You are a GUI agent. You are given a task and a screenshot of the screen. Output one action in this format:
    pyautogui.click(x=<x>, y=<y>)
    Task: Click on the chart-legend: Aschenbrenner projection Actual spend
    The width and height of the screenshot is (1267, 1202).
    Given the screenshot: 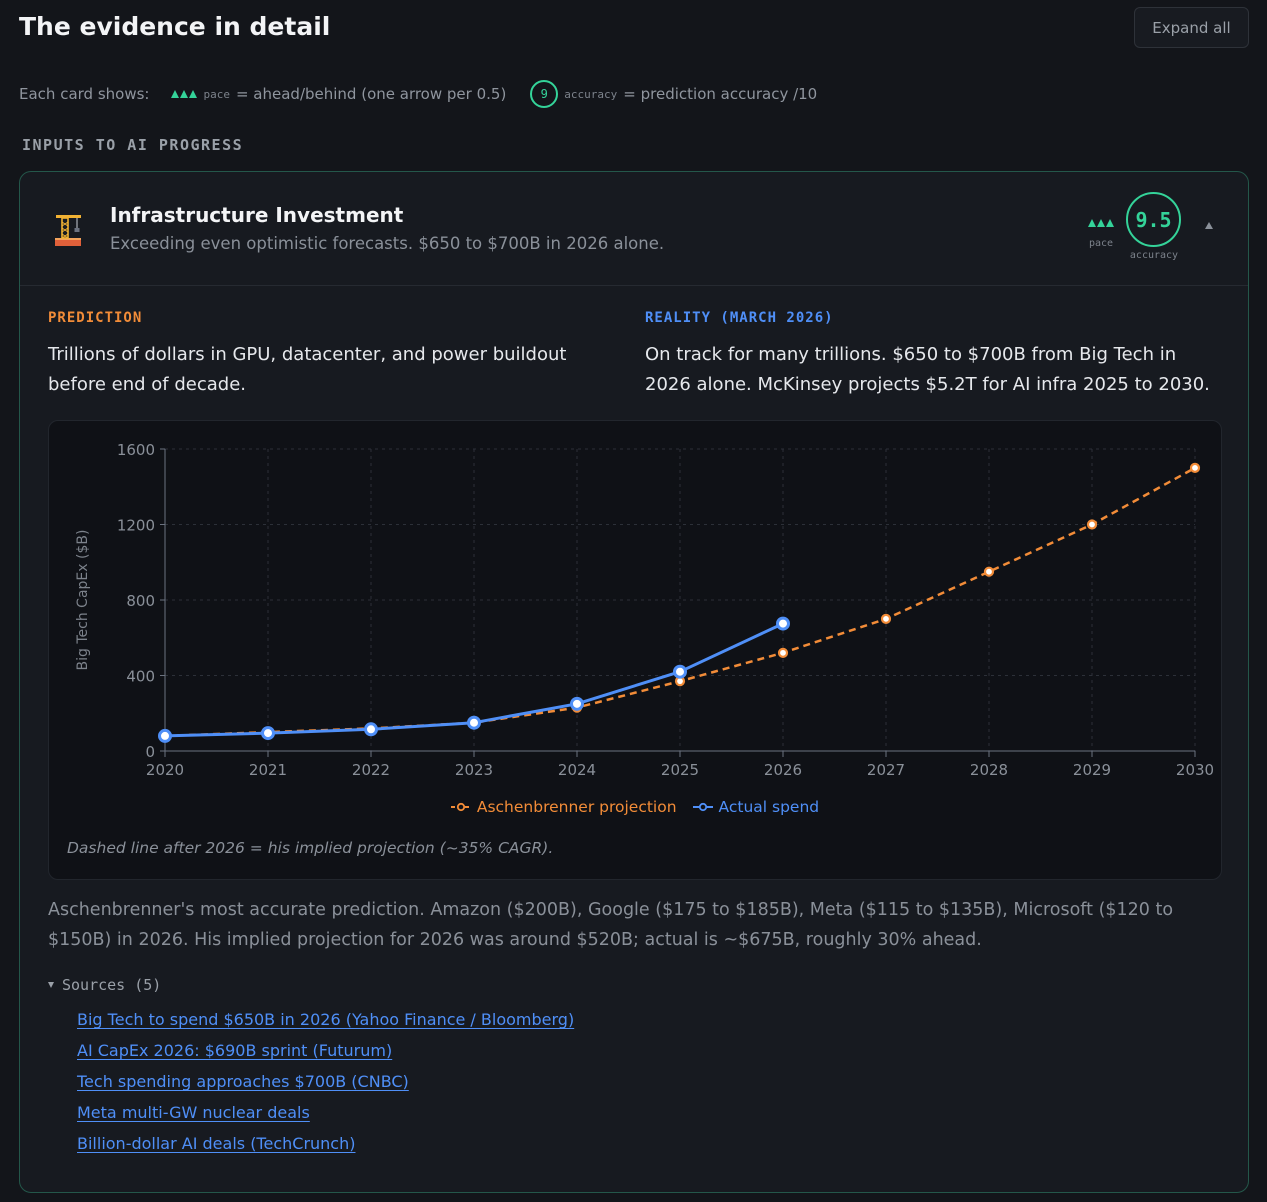 What is the action you would take?
    pyautogui.click(x=635, y=807)
    